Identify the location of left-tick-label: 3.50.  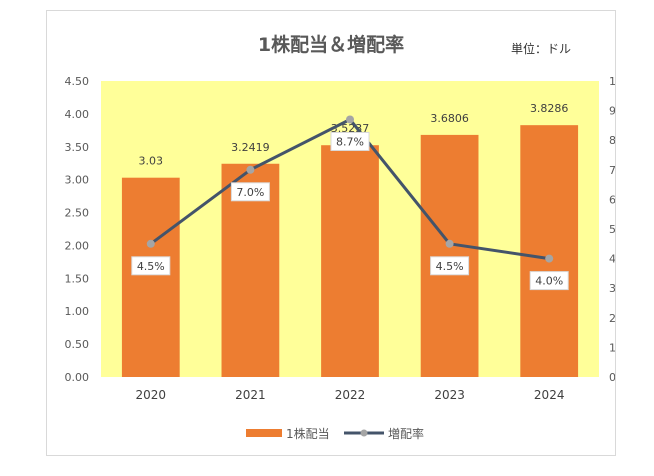
(77, 147).